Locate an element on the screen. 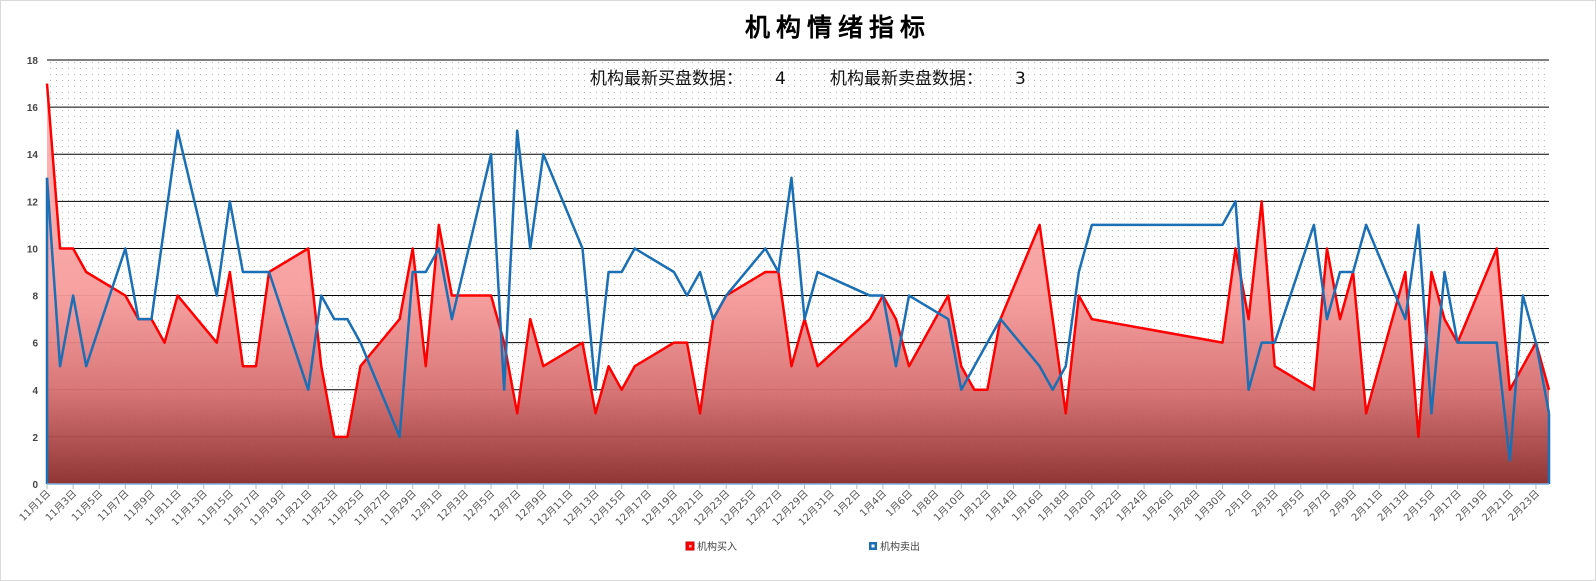 The image size is (1596, 581). x-tick-label: 1月6日 is located at coordinates (900, 504).